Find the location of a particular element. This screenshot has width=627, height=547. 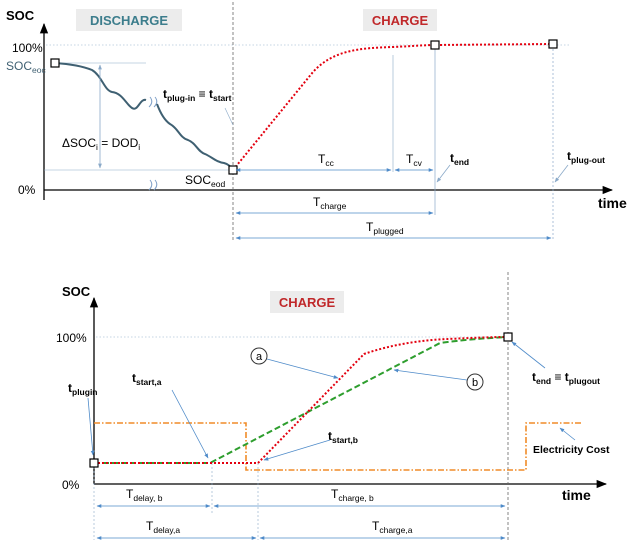

t-end-label: tend is located at coordinates (459, 159).